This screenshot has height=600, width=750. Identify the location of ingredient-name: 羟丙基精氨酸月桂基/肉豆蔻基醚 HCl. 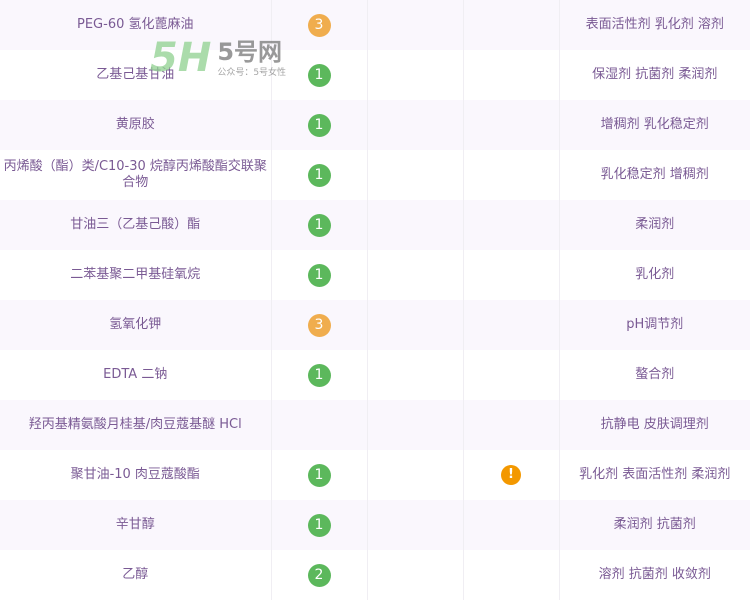
(136, 425).